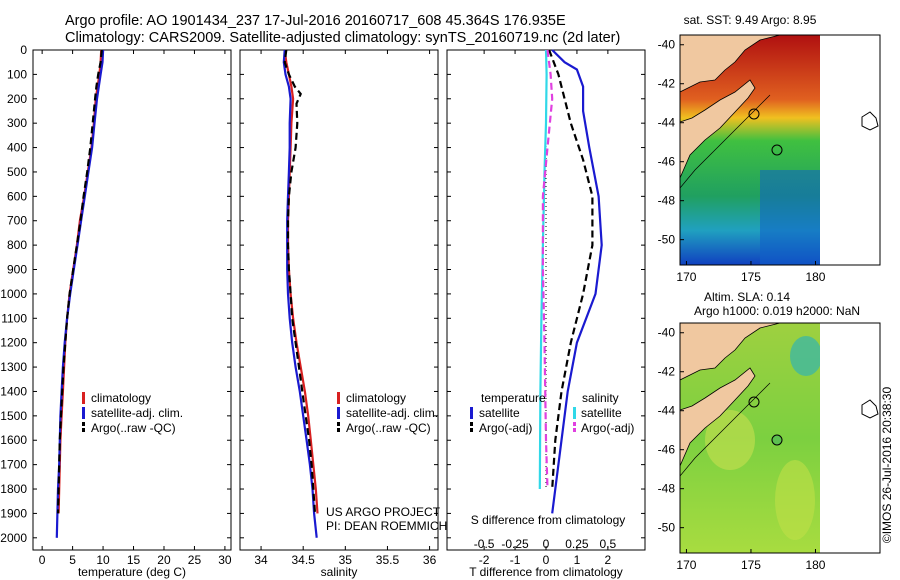  Describe the element at coordinates (17, 221) in the screenshot. I see `depth-tick-label: 700` at that location.